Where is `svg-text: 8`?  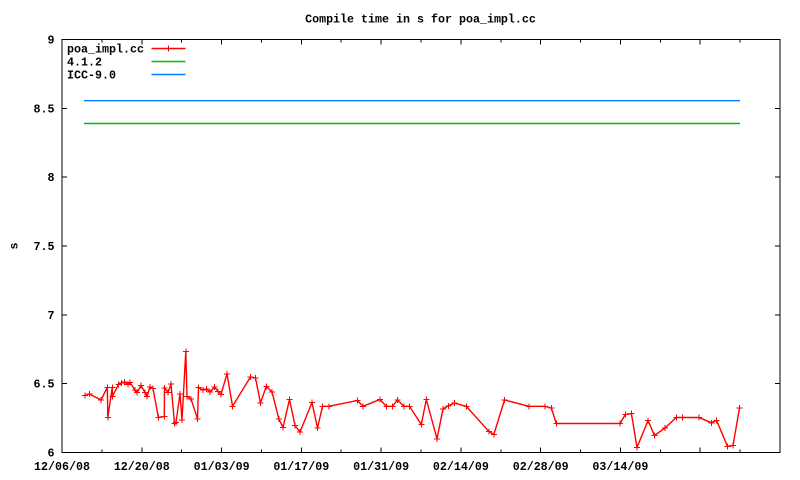
svg-text: 8 is located at coordinates (51, 178).